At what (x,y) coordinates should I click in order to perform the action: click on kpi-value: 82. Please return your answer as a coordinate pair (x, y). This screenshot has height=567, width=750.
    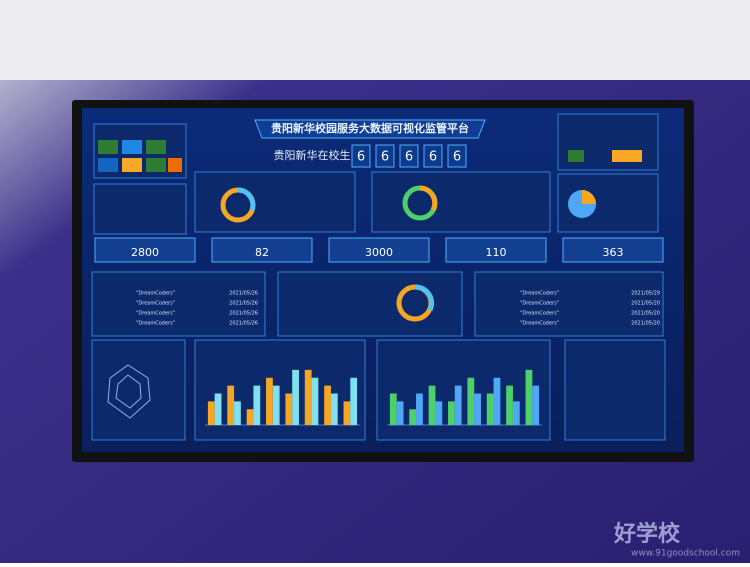
    Looking at the image, I should click on (262, 252).